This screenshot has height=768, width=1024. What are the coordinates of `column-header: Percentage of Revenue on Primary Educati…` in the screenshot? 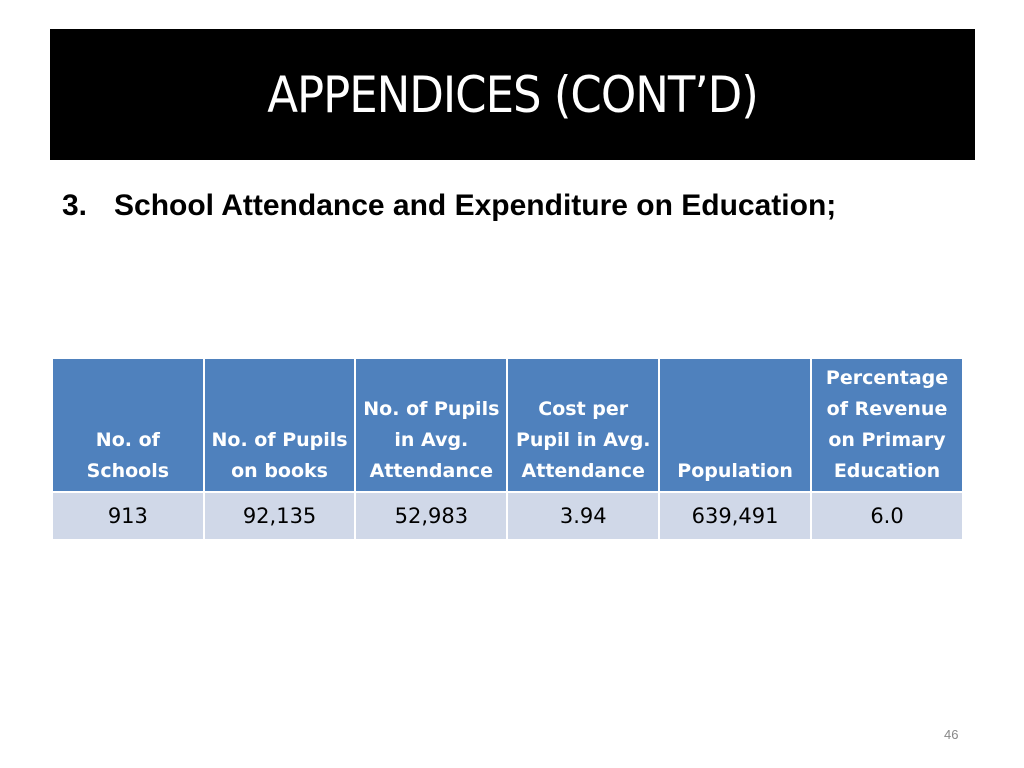 It's located at (887, 425).